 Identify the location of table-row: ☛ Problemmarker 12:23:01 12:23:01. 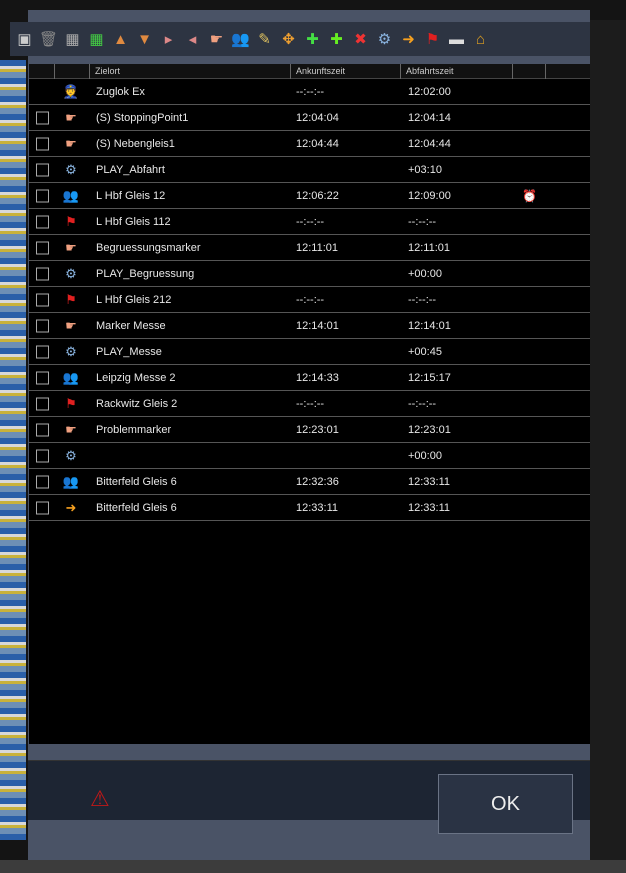
(309, 430).